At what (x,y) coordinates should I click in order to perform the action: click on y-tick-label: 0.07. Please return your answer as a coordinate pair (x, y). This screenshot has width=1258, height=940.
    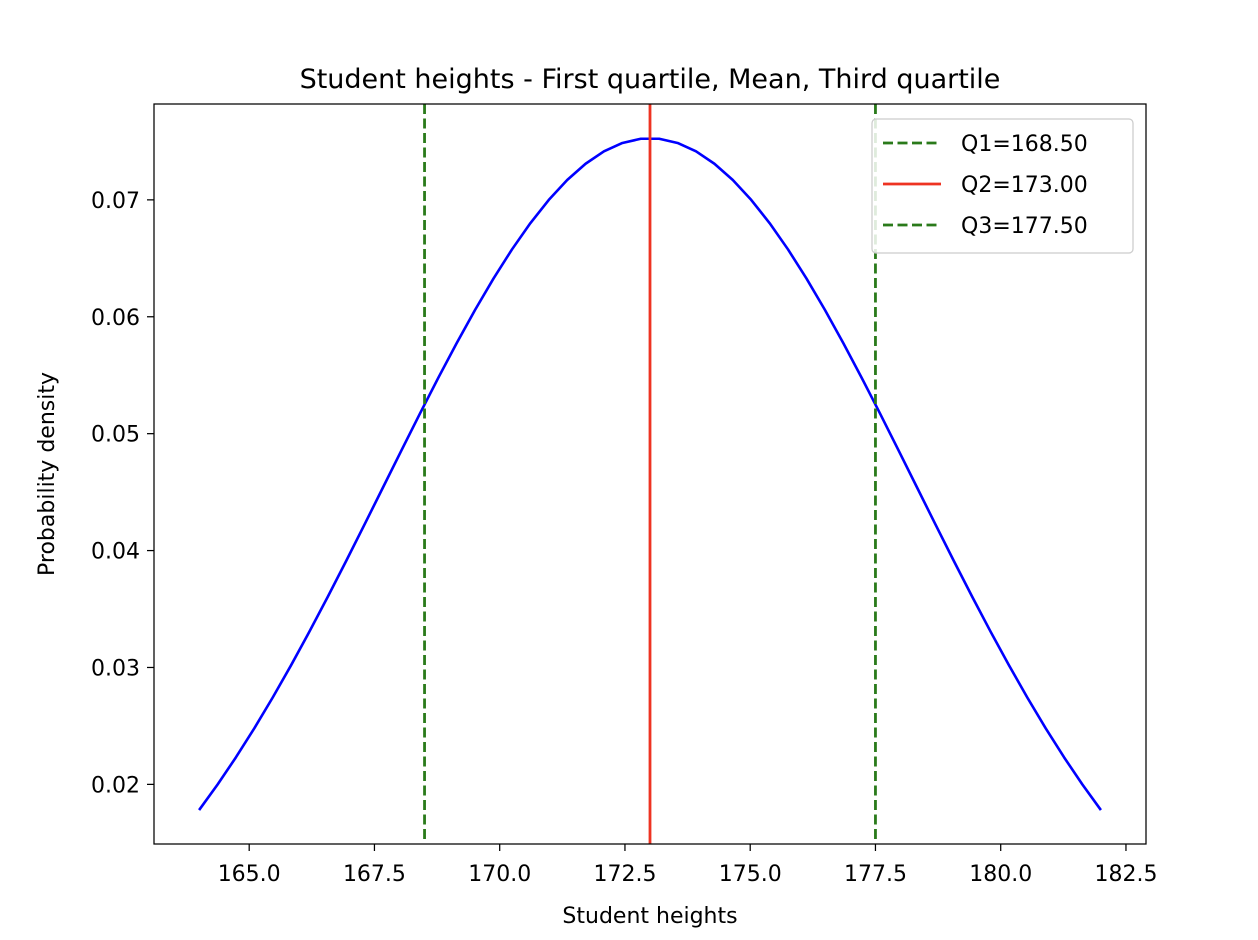
    Looking at the image, I should click on (115, 201).